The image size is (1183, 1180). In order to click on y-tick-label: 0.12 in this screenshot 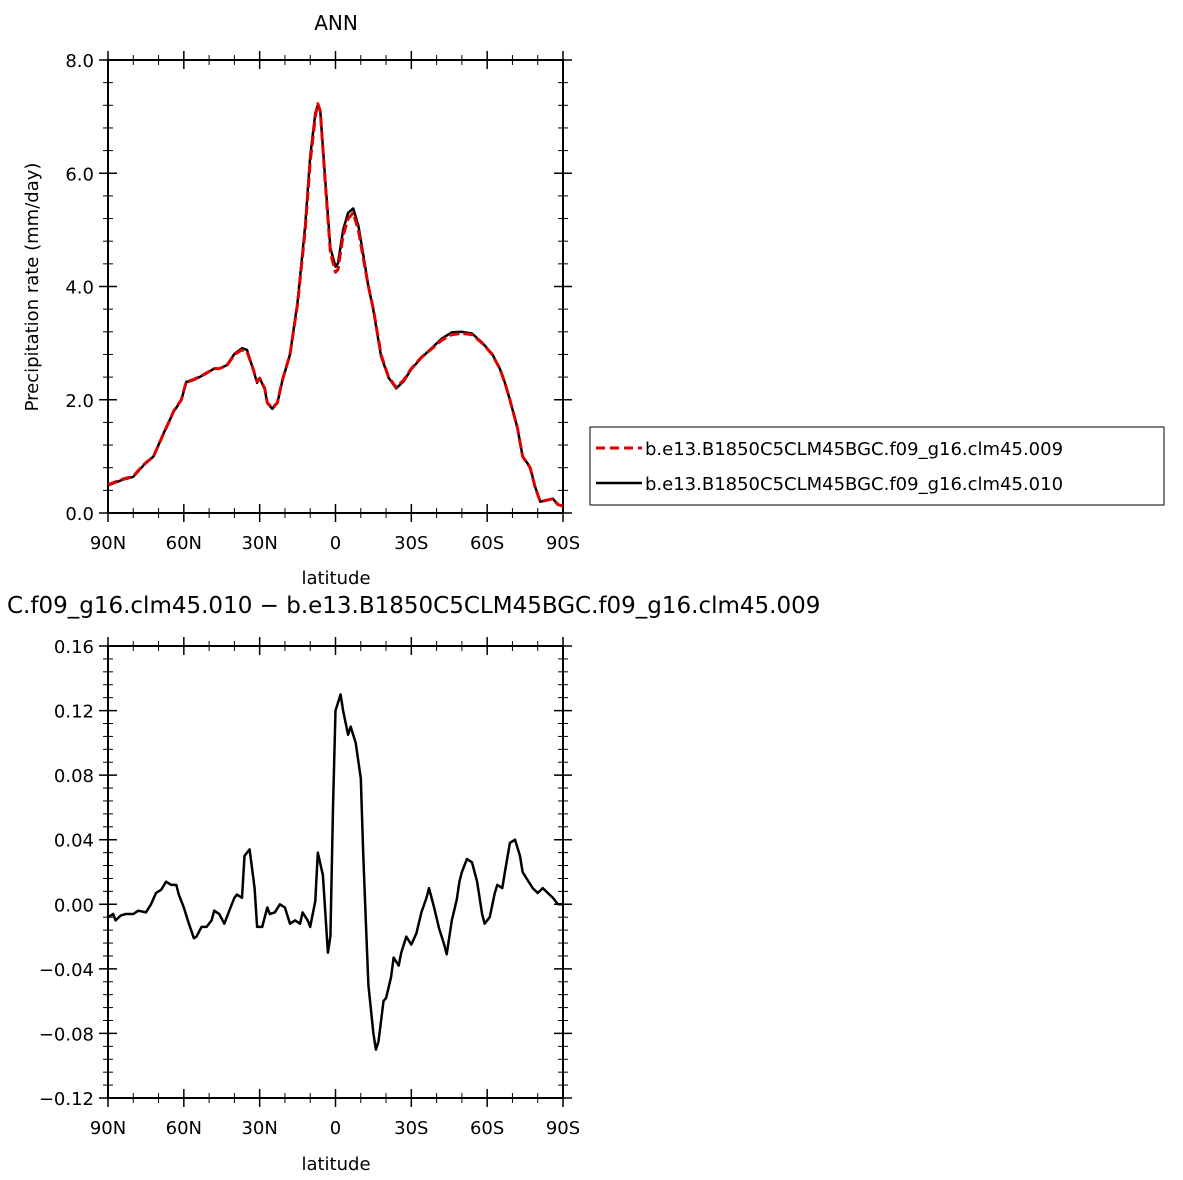, I will do `click(74, 712)`.